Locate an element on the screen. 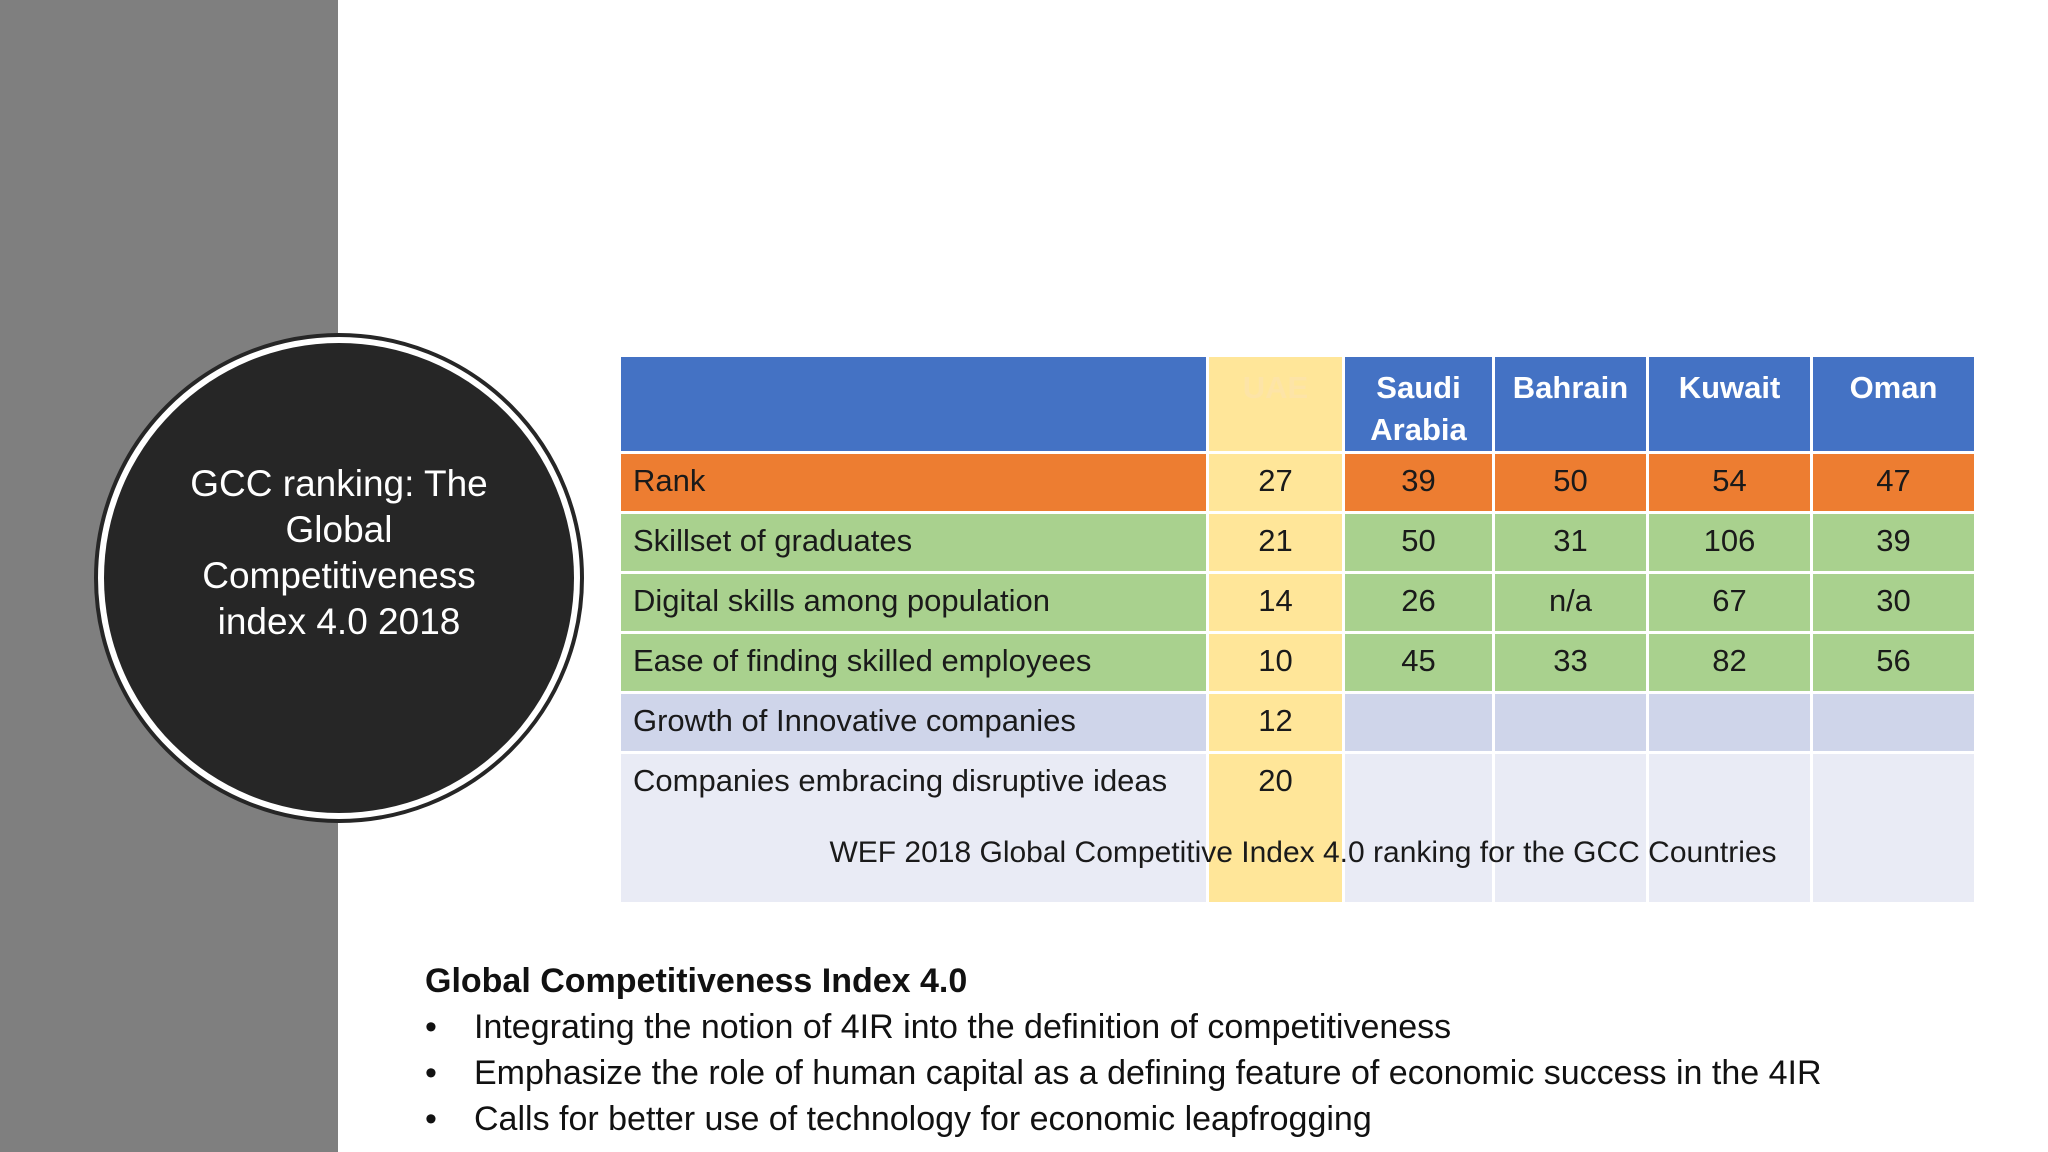  notes-title: Global Competitiveness Index 4.0 is located at coordinates (696, 981).